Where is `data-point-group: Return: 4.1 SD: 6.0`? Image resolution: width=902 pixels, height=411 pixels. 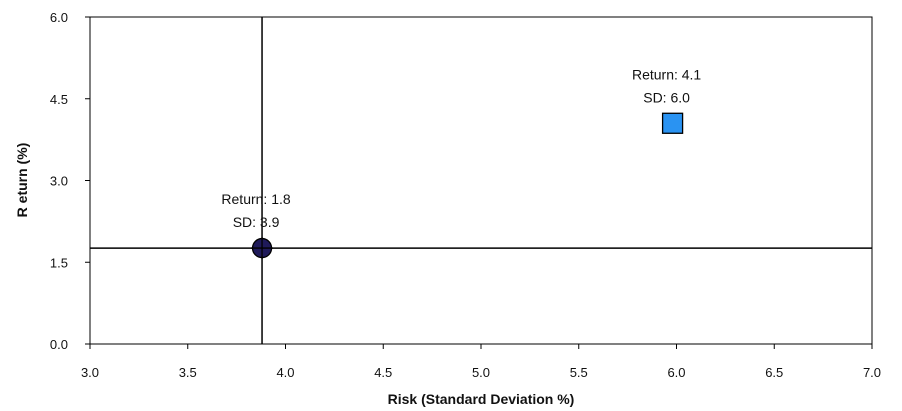
data-point-group: Return: 4.1 SD: 6.0 is located at coordinates (666, 100).